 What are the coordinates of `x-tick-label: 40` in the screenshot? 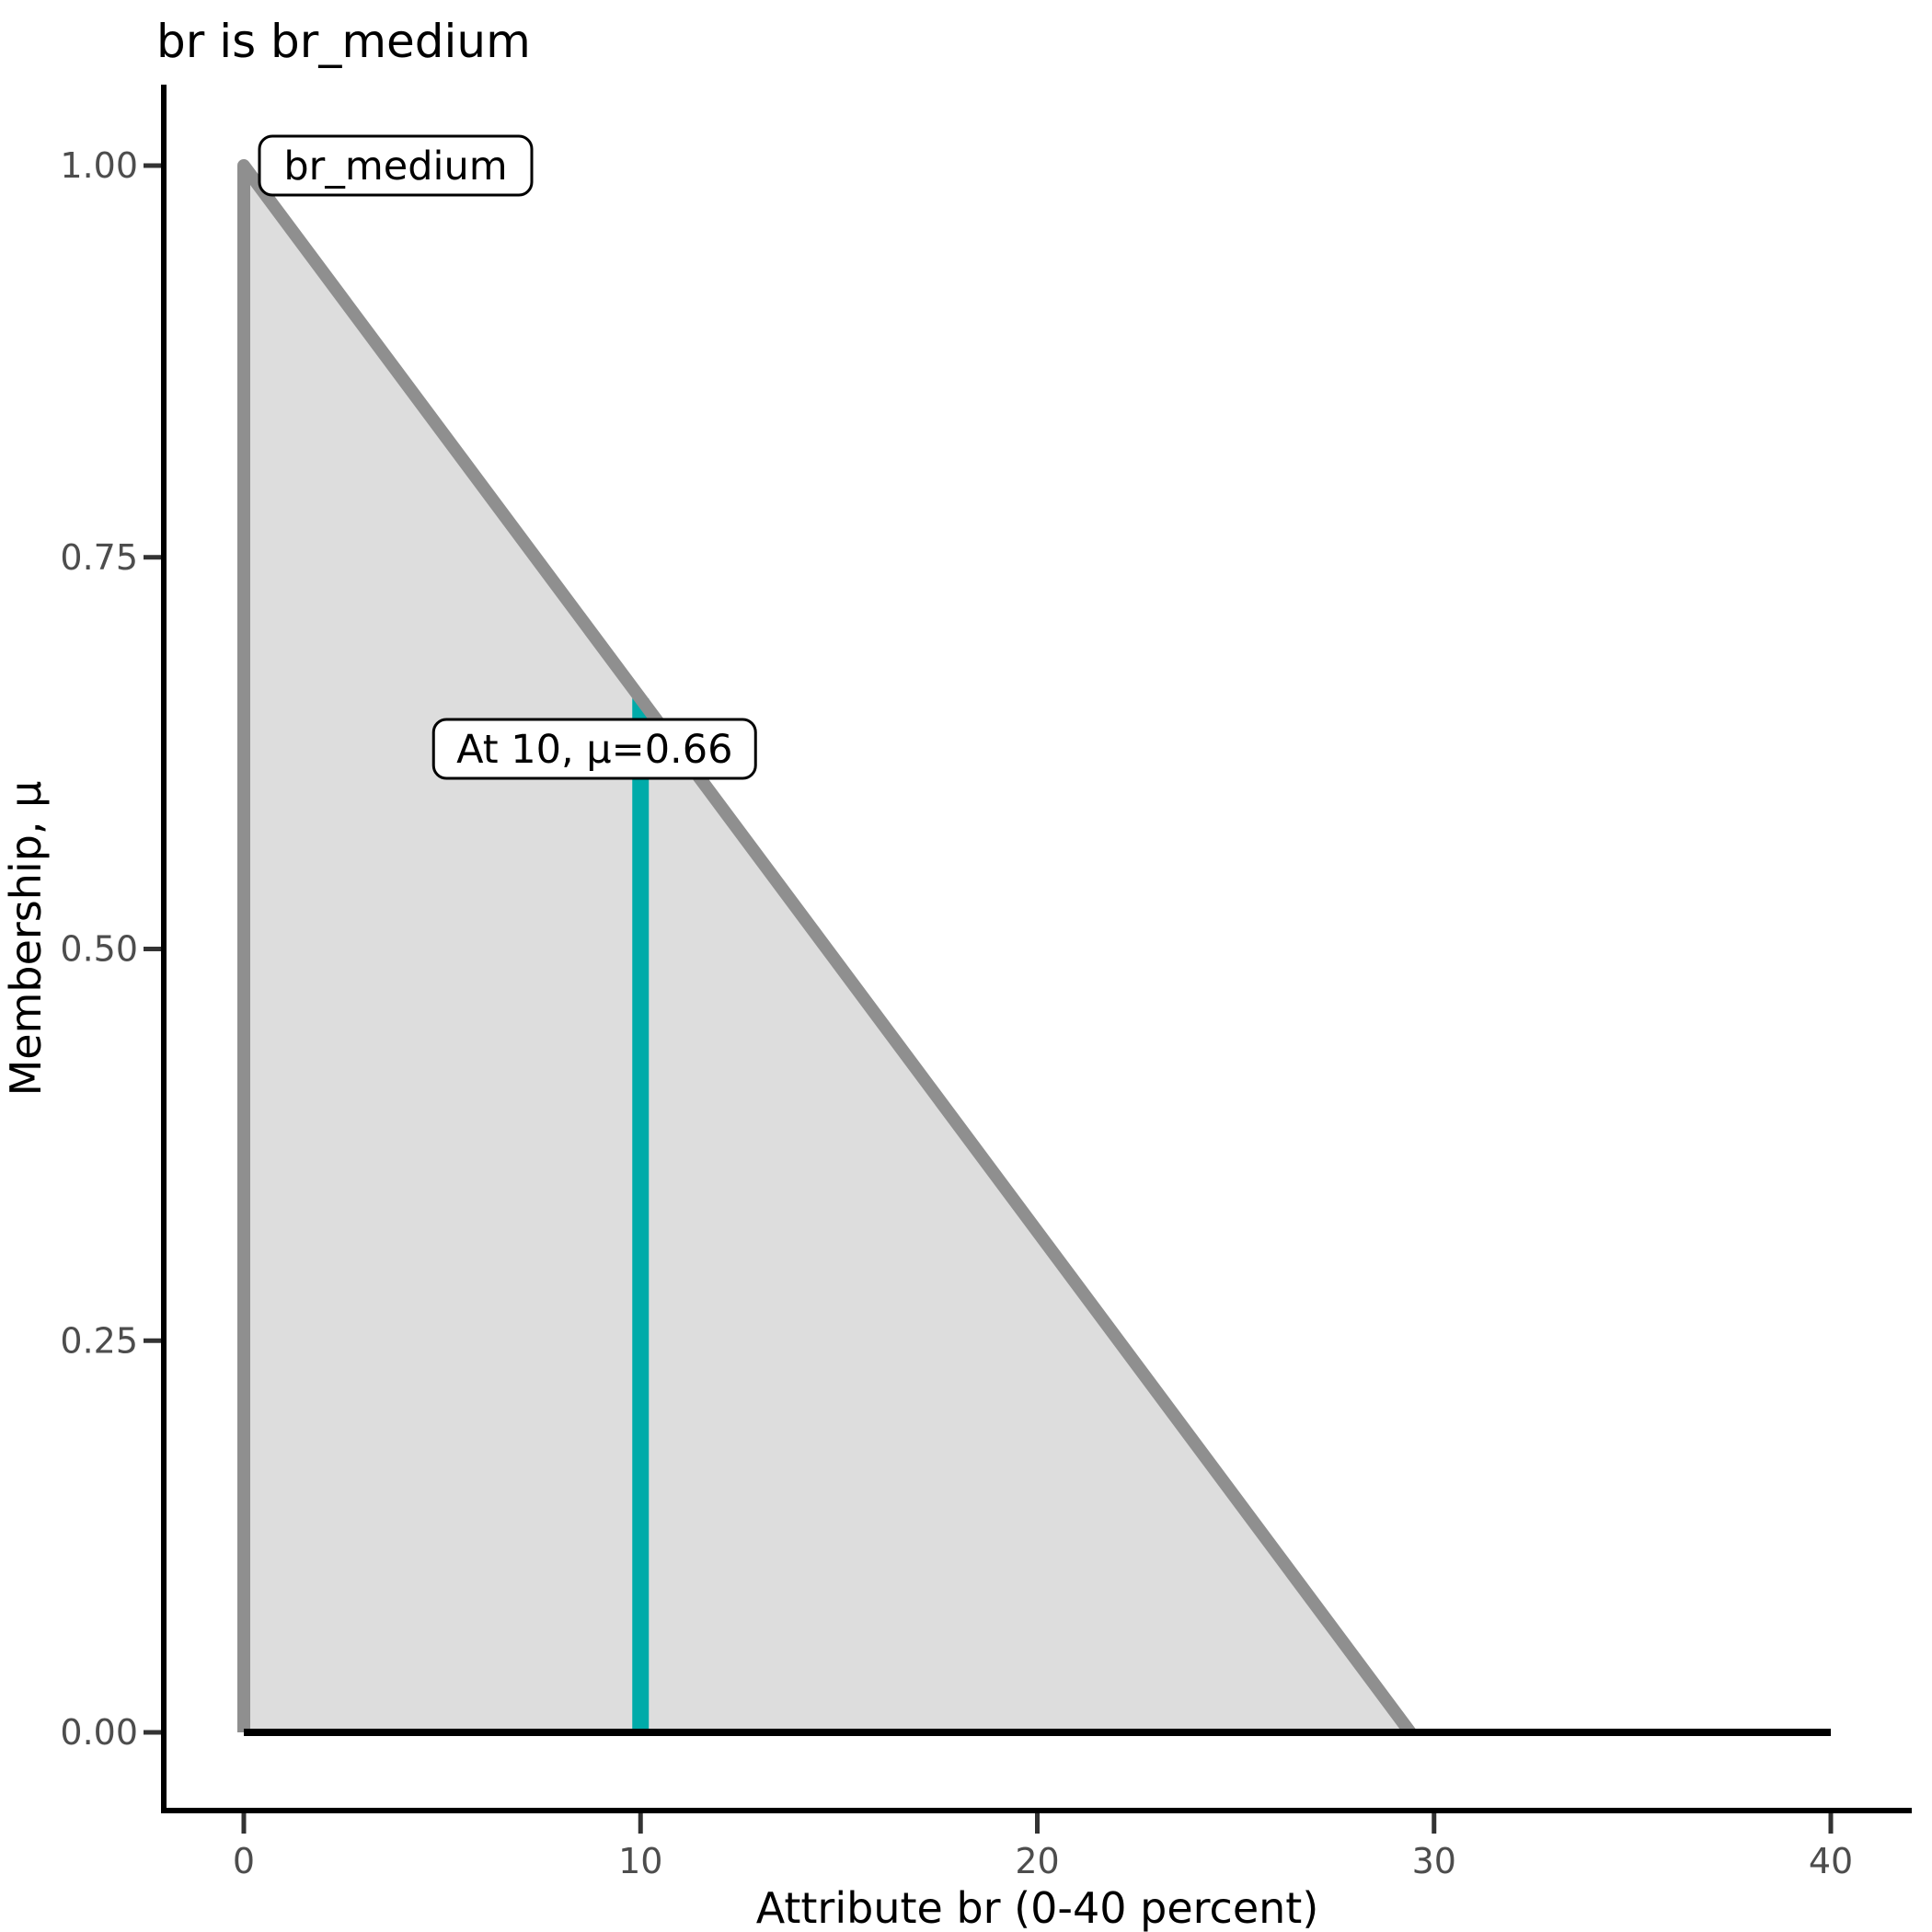 It's located at (1831, 1861).